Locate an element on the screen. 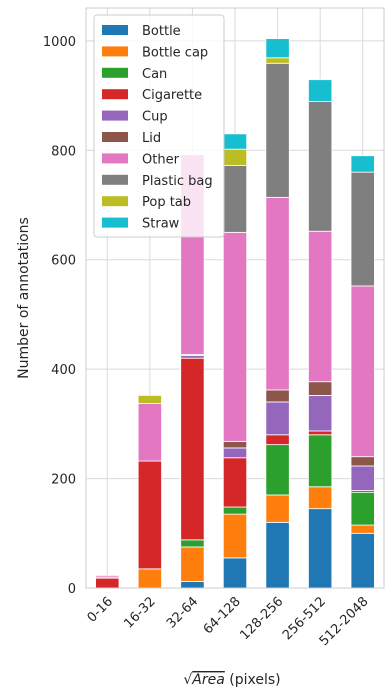 The height and width of the screenshot is (690, 391). x-axis-title-text: √Area (pixels) is located at coordinates (231, 680).